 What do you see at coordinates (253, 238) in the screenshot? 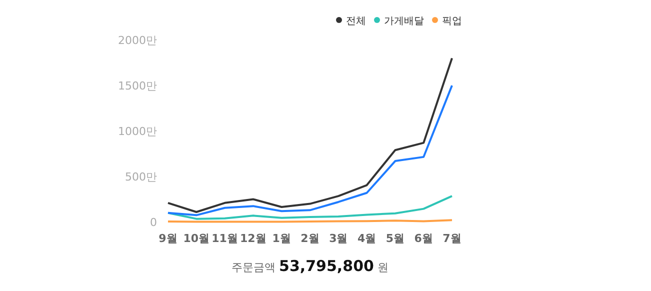
I see `x-tick-label: 12월` at bounding box center [253, 238].